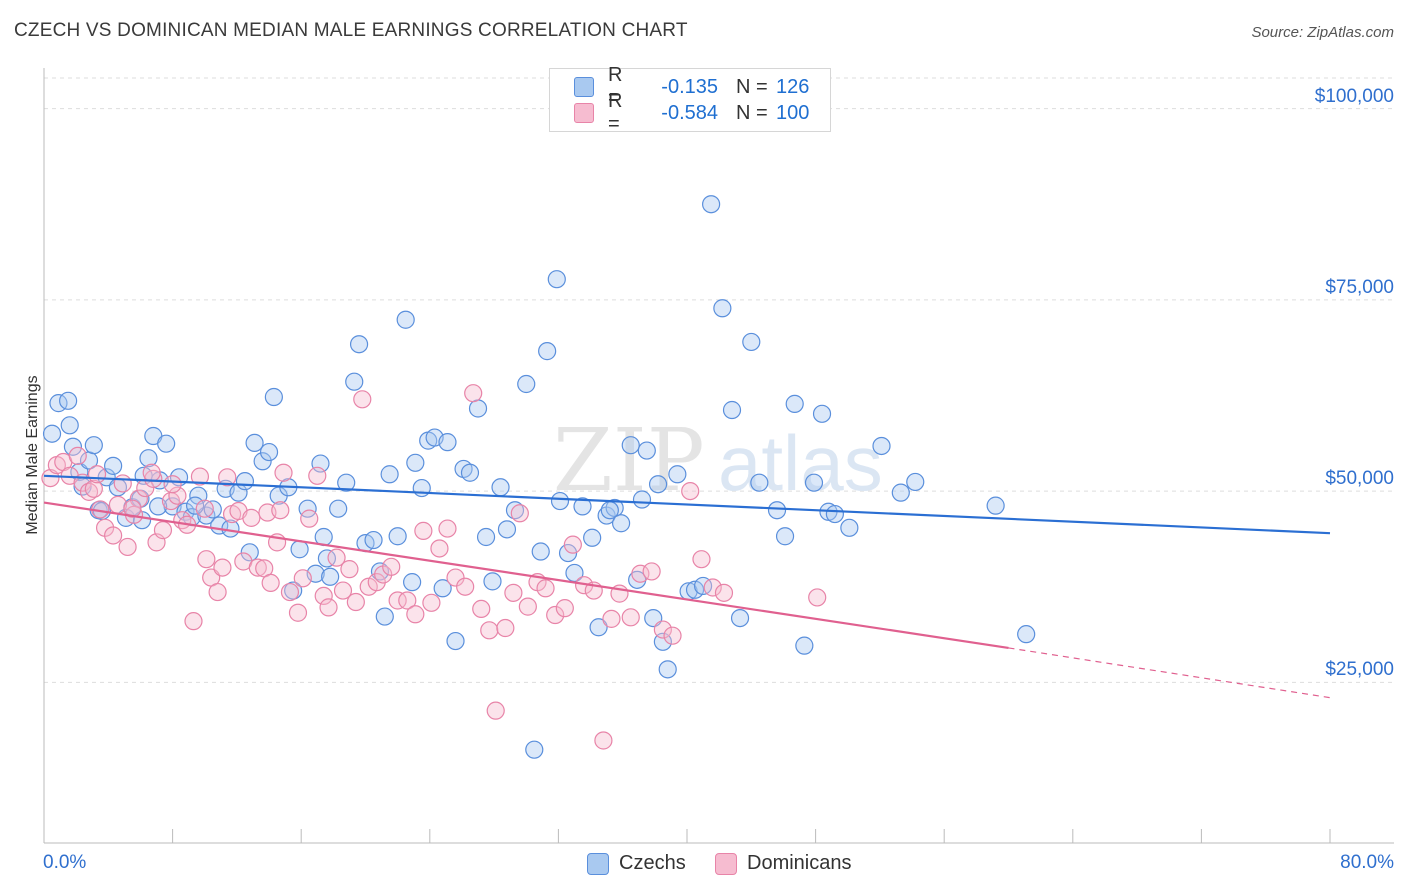 This screenshot has width=1406, height=892. I want to click on legend-row-czech: R = -0.135 N = 126, so click(691, 86).